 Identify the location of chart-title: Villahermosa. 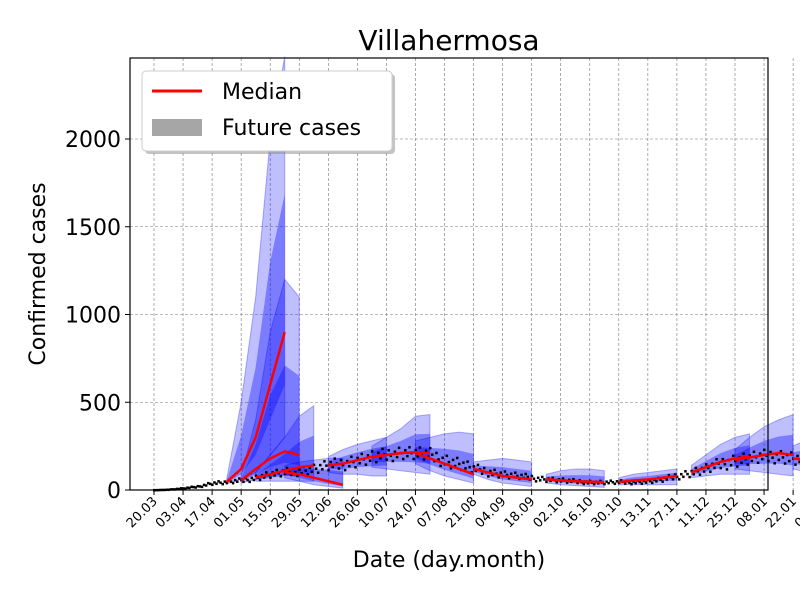
(448, 40).